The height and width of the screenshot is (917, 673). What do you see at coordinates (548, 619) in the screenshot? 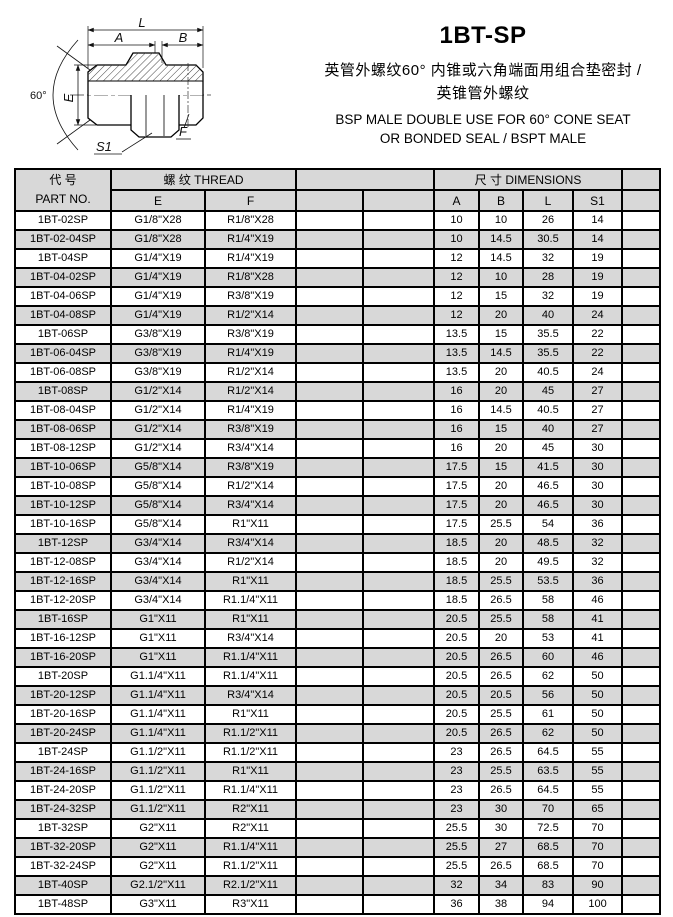
I see `cell-dim-l: 58` at bounding box center [548, 619].